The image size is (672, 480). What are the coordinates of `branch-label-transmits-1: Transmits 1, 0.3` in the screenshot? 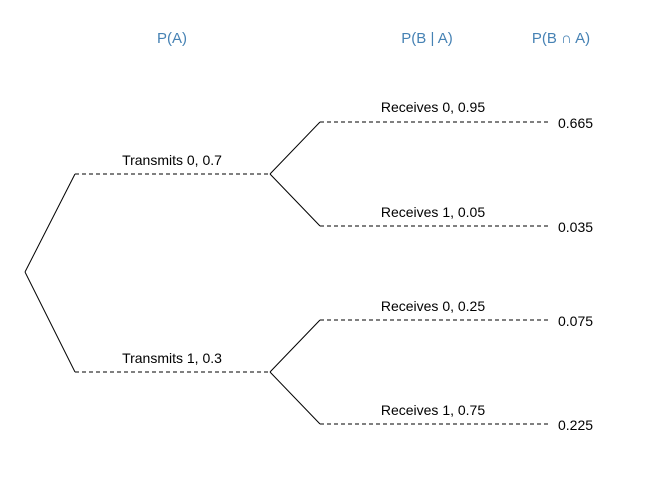 It's located at (172, 358).